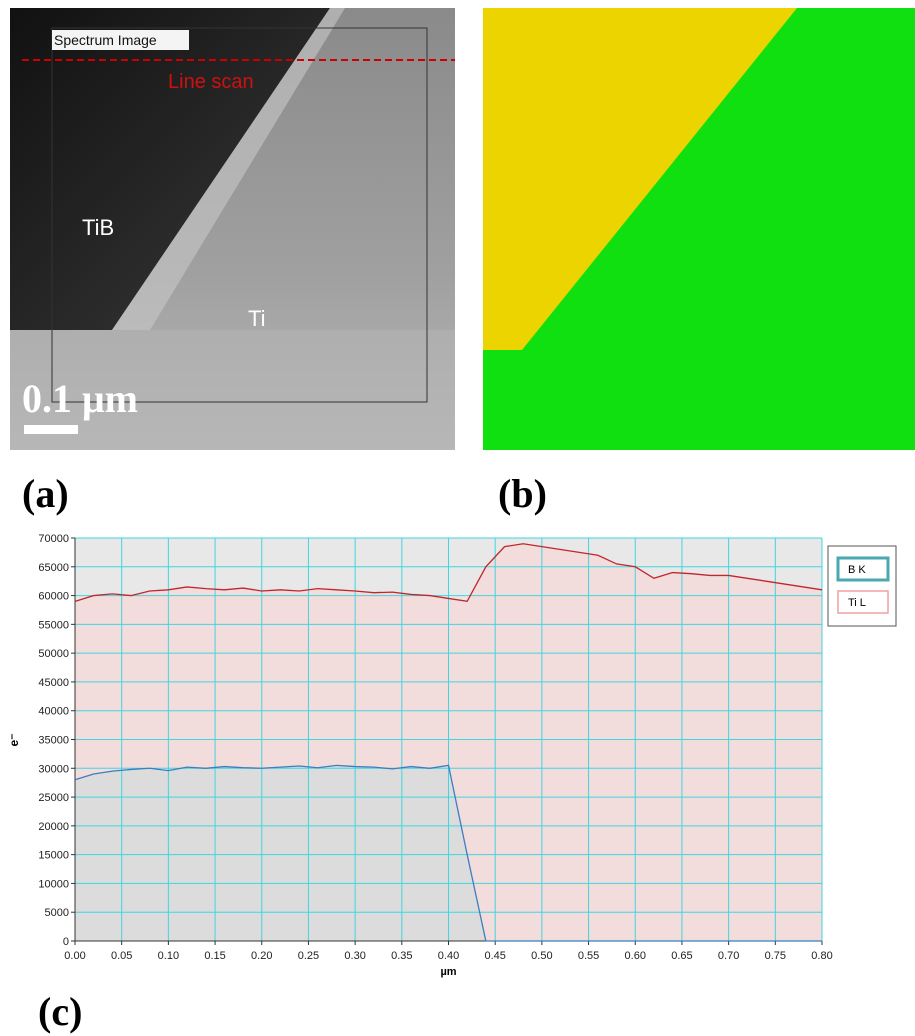 This screenshot has width=915, height=1036. Describe the element at coordinates (53, 798) in the screenshot. I see `y-tick-label: 25000` at that location.